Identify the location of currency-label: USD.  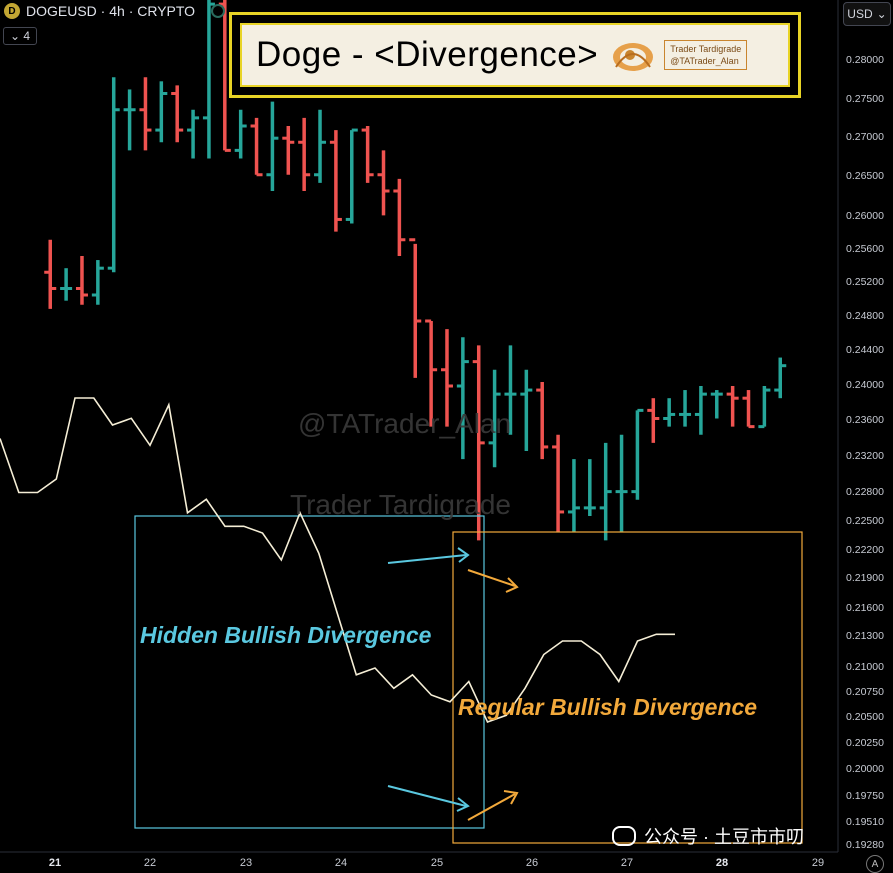
(860, 14).